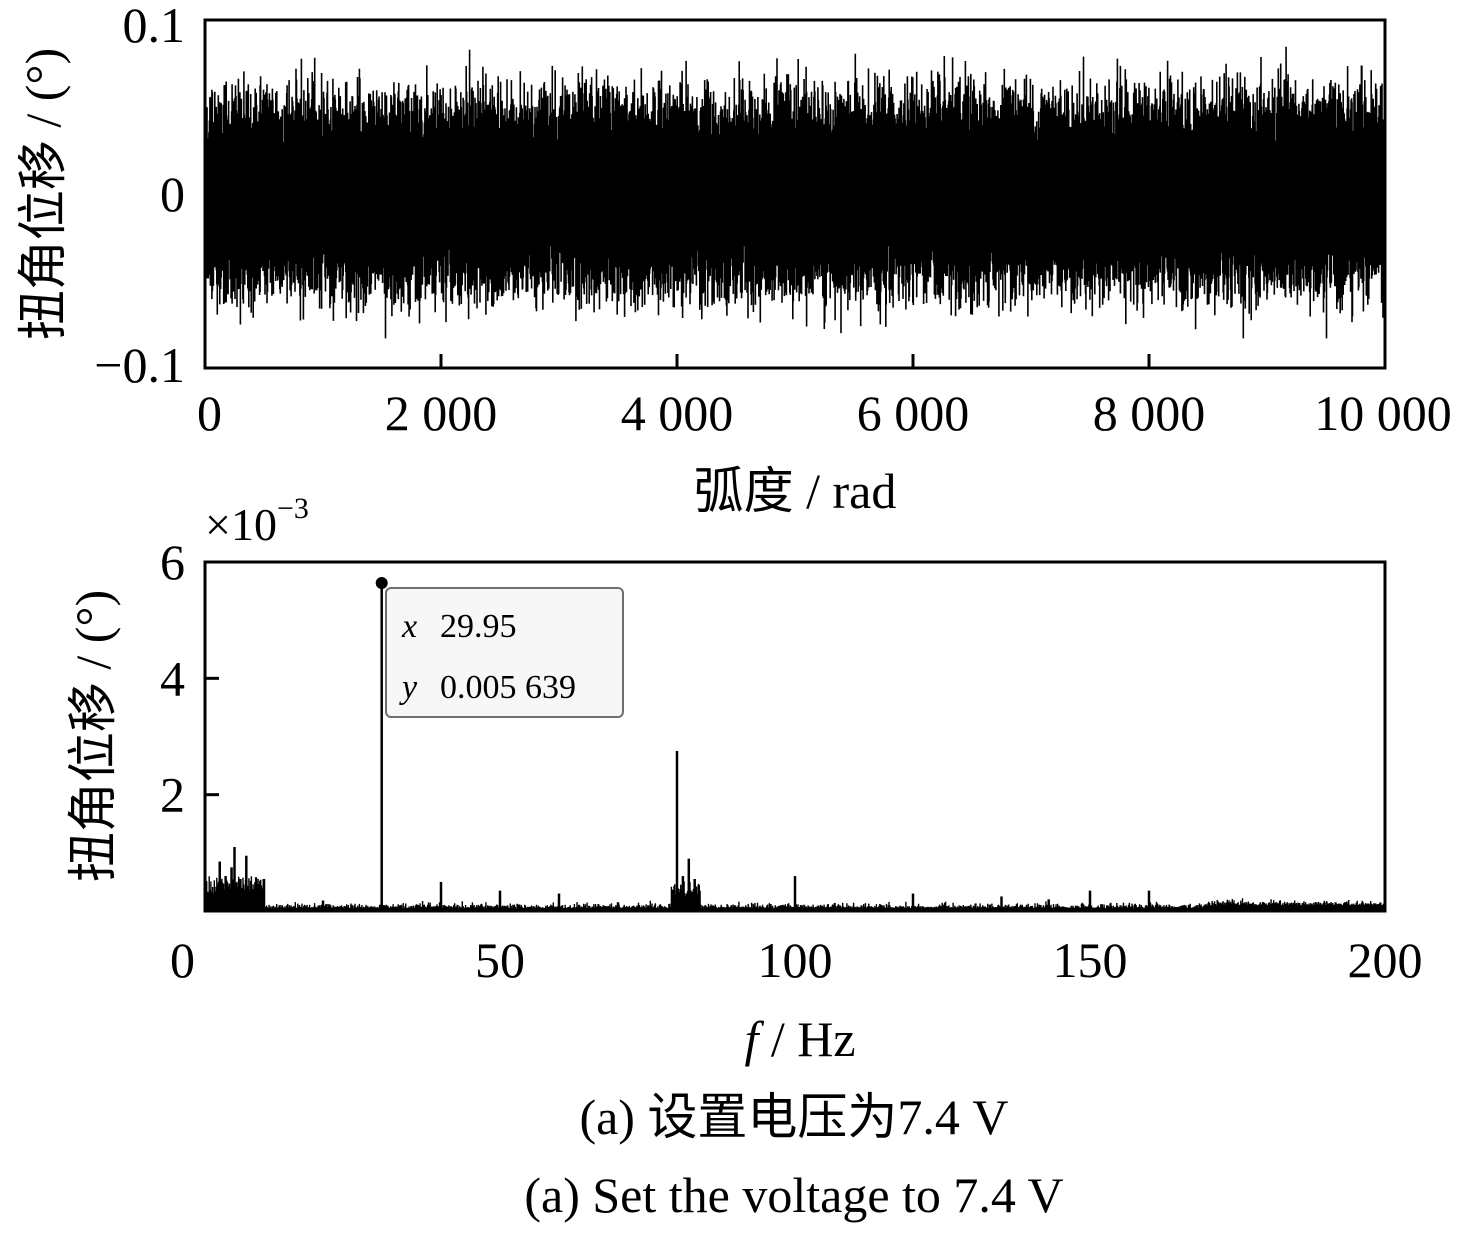 This screenshot has height=1233, width=1474. I want to click on time-x-tick-label: 0, so click(209, 413).